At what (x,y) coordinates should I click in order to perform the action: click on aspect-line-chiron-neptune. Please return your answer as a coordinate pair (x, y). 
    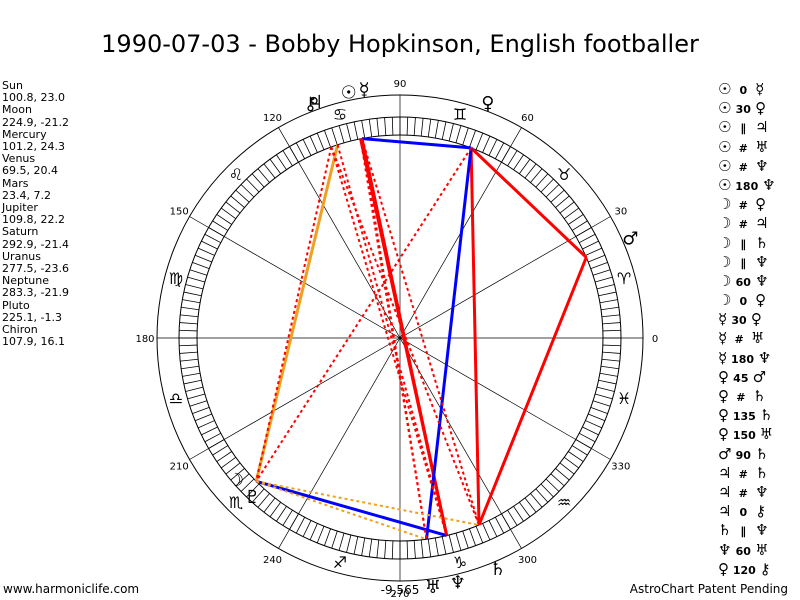
    Looking at the image, I should click on (392, 340).